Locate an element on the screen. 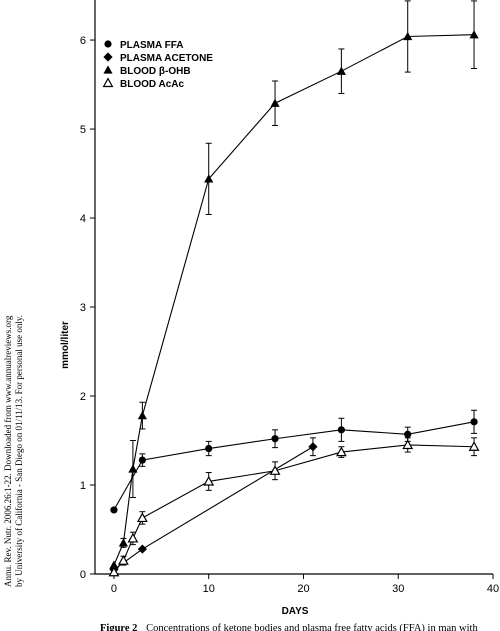 The image size is (500, 631). legend-label: PLASMA ACETONE is located at coordinates (166, 58).